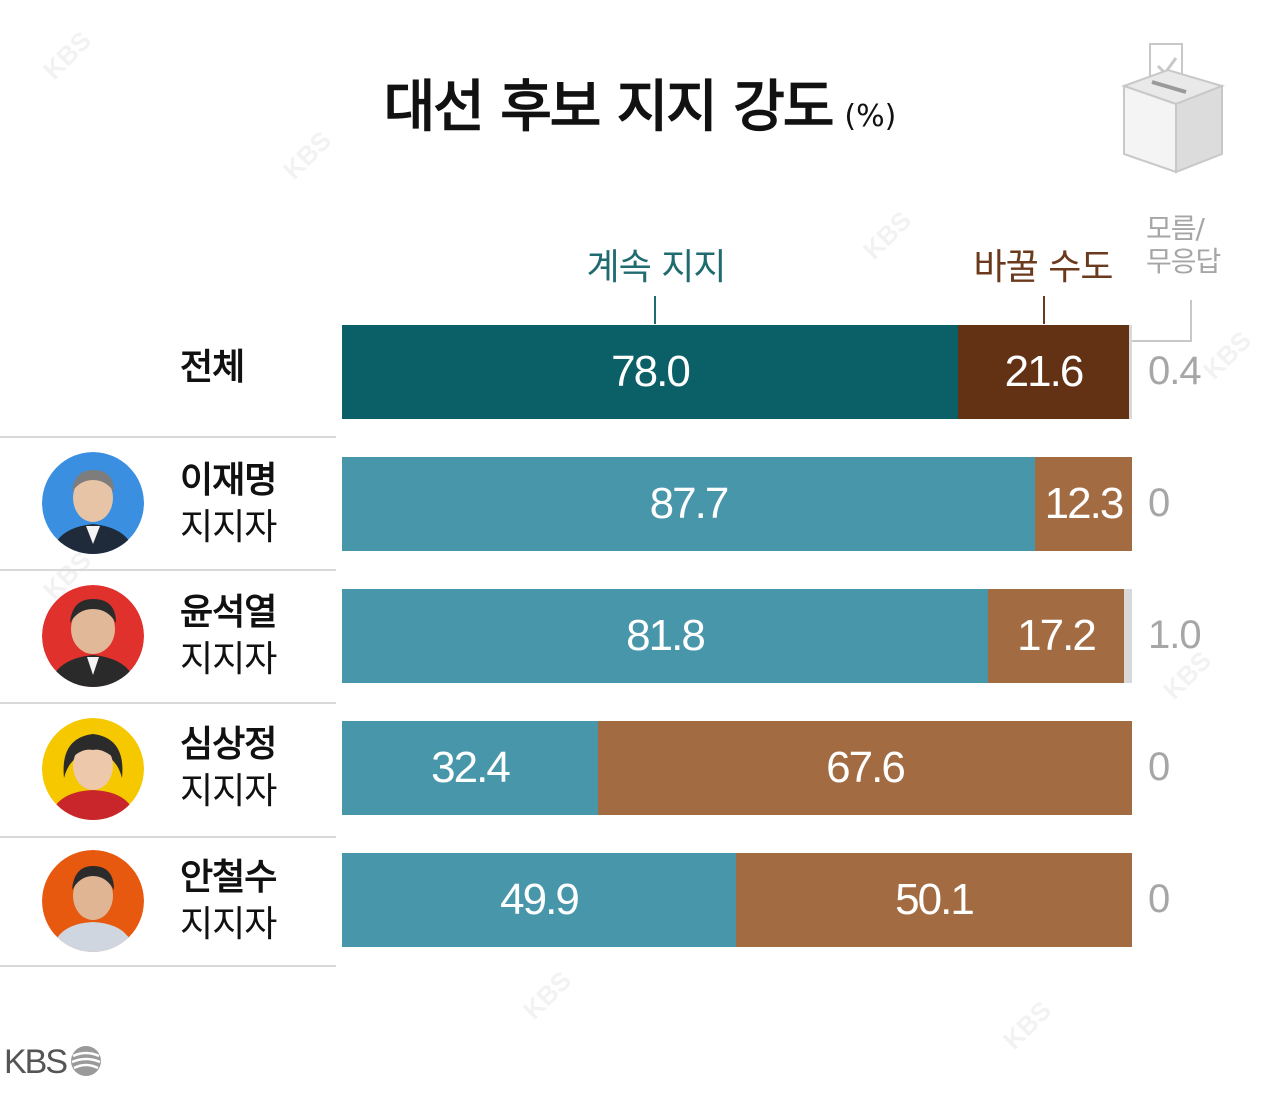  Describe the element at coordinates (228, 612) in the screenshot. I see `row-label-name: 윤석열` at that location.